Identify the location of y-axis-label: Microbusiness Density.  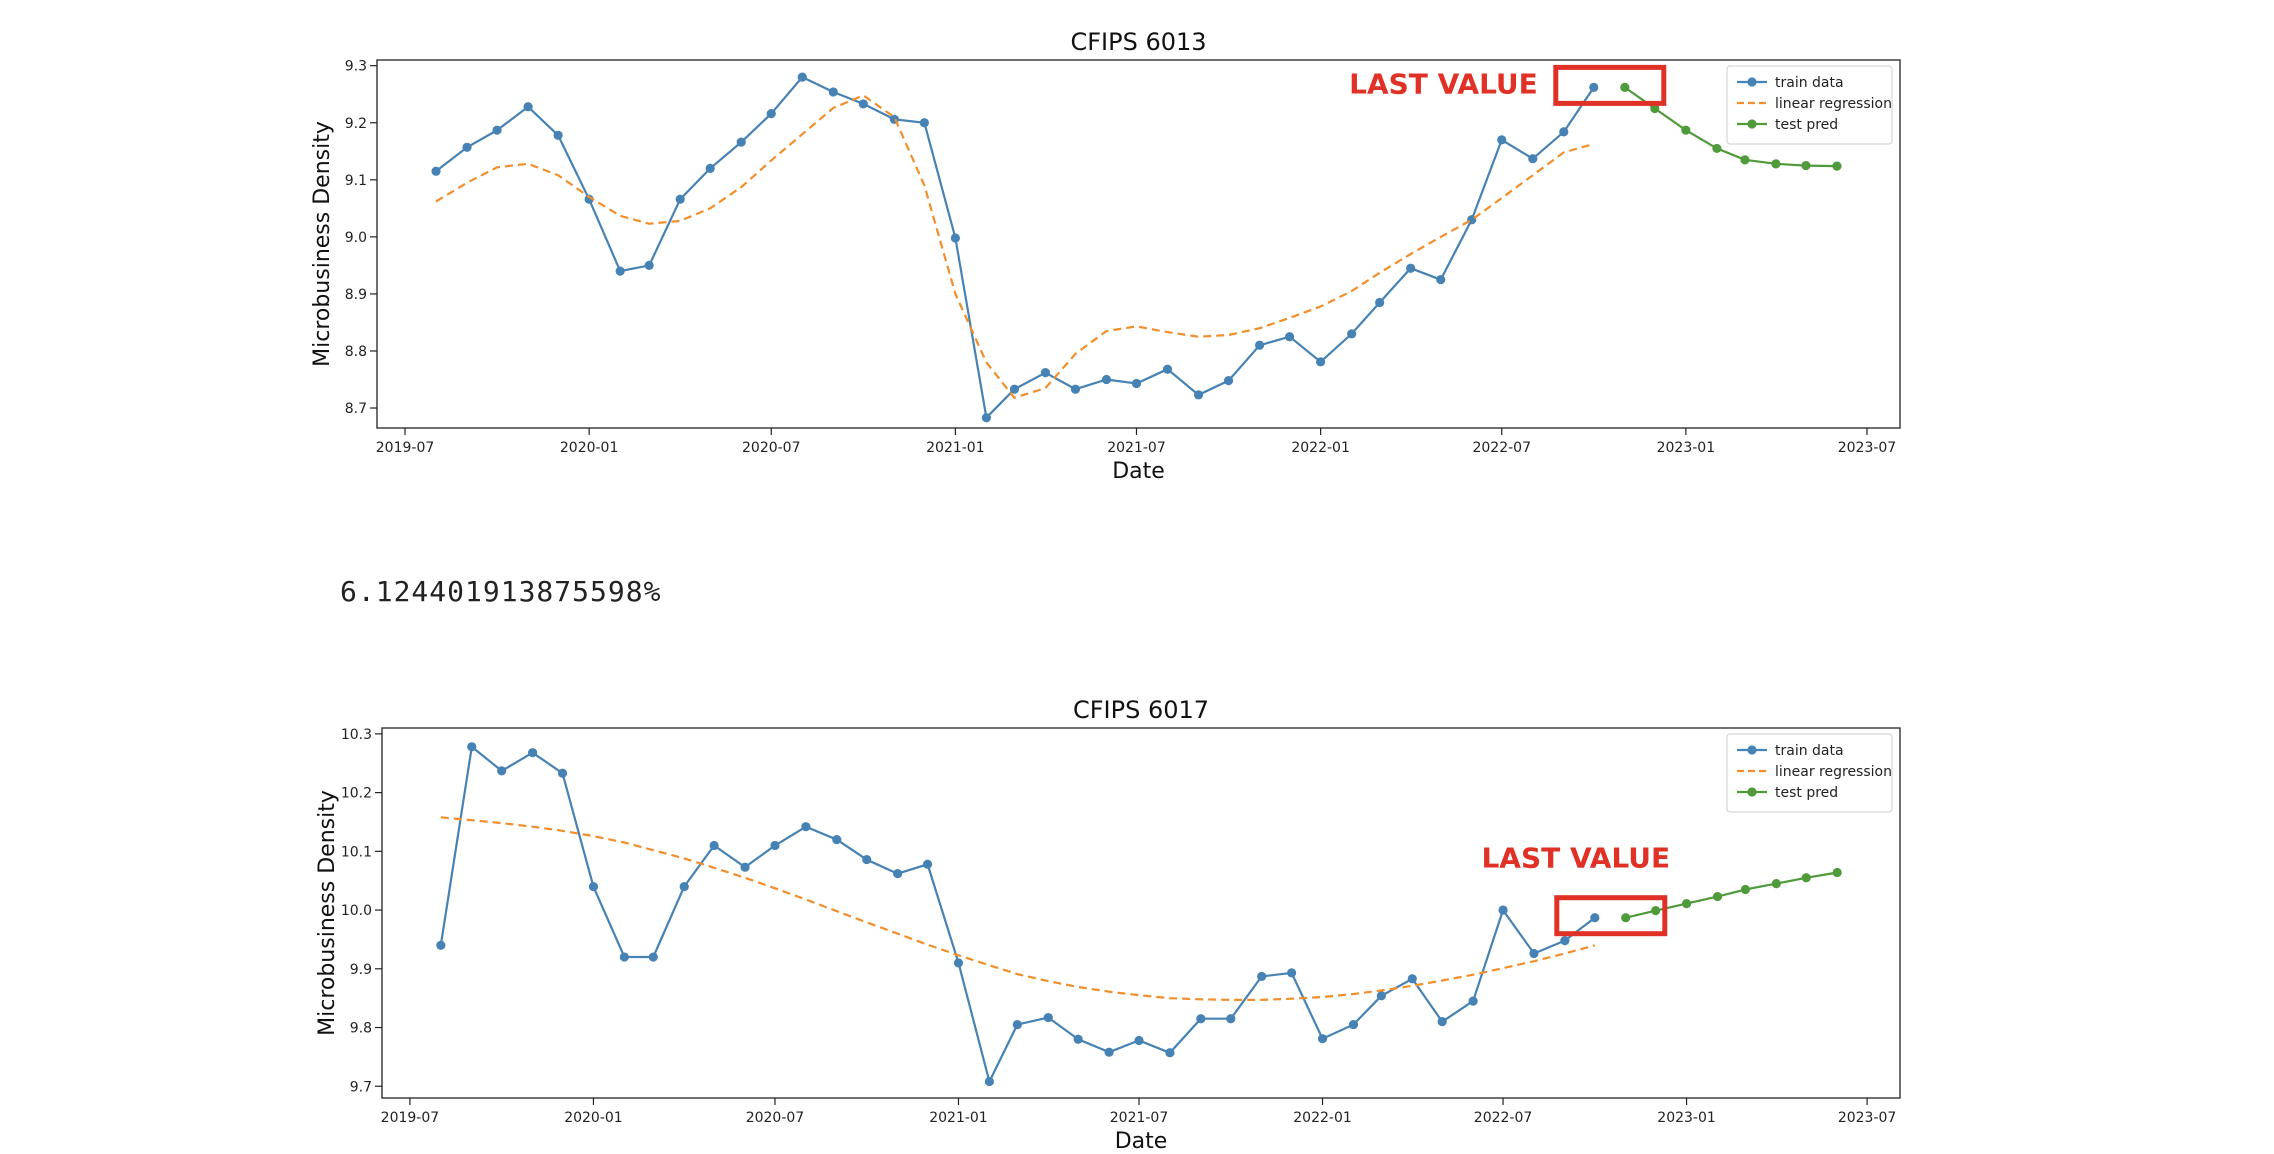
(322, 244).